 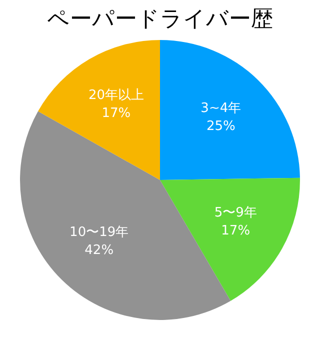 I want to click on slice-label: 5〜9年, so click(x=235, y=213).